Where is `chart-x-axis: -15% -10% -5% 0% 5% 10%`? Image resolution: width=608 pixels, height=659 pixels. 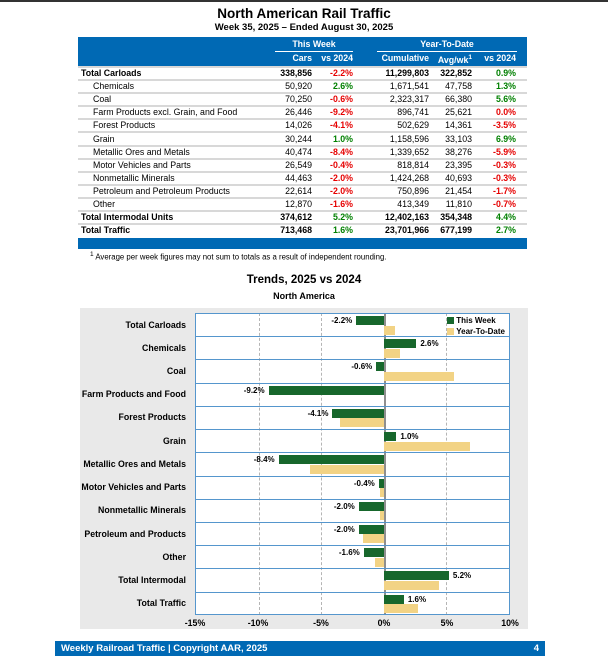
chart-x-axis: -15% -10% -5% 0% 5% 10% is located at coordinates (352, 623).